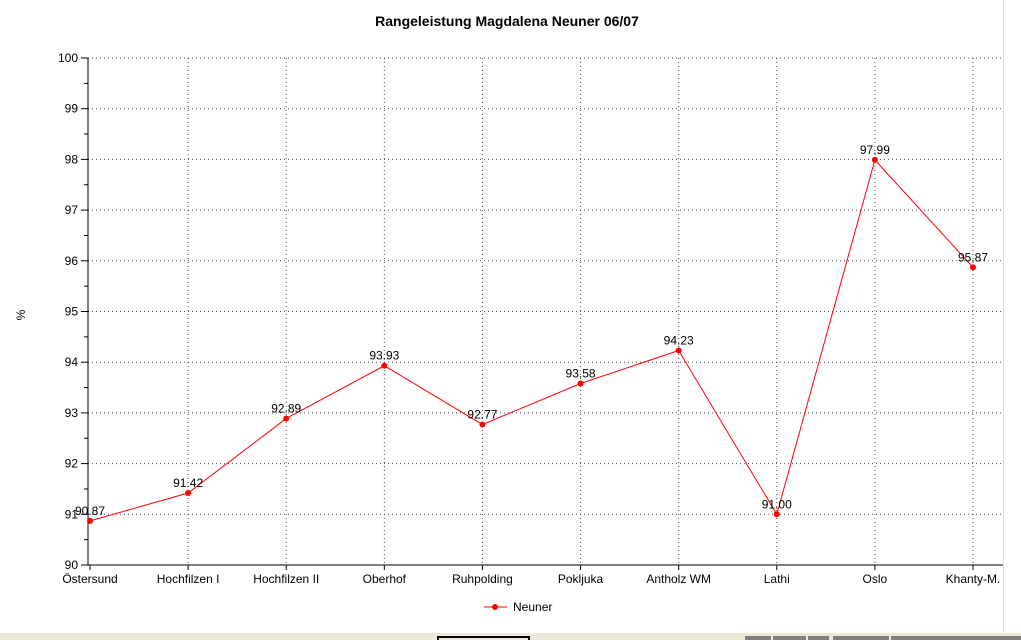  I want to click on y-tick-label: 92, so click(72, 464).